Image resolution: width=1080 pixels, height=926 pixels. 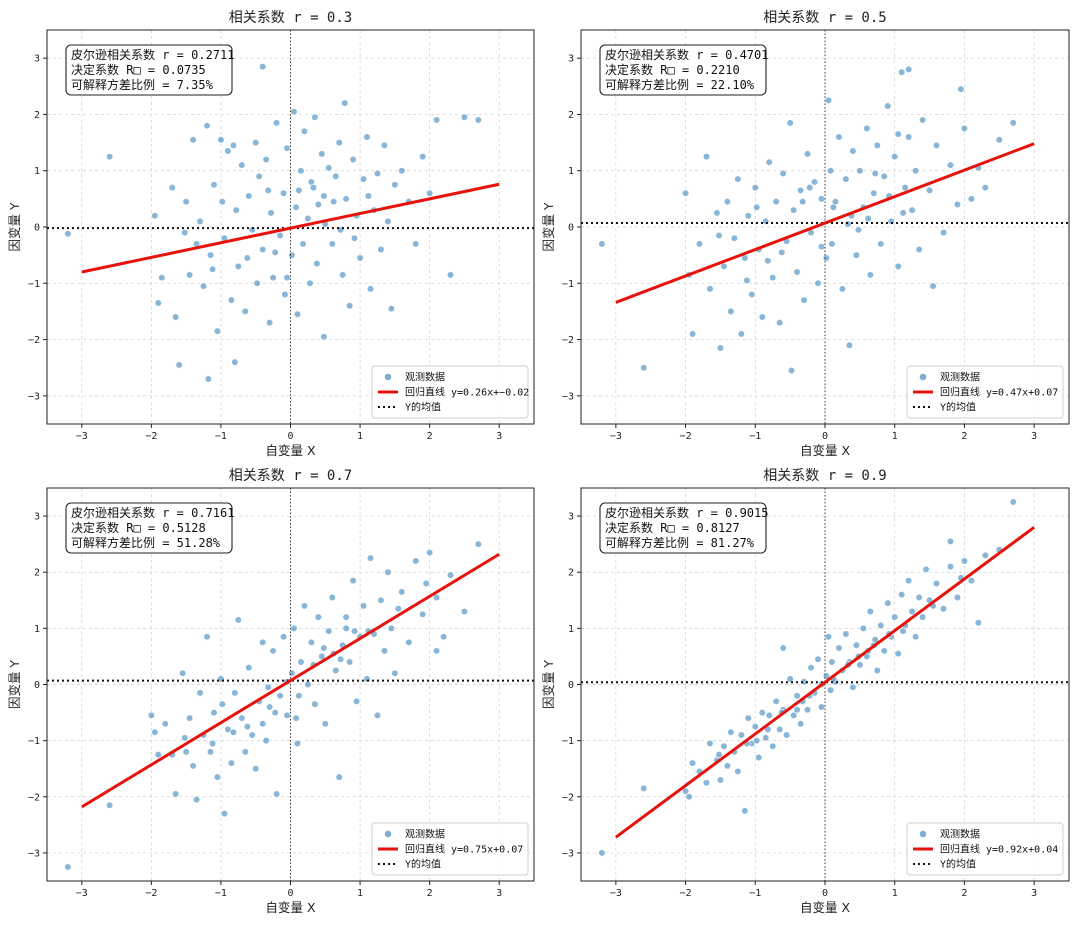 What do you see at coordinates (34, 340) in the screenshot?
I see `y-tick-label: −2` at bounding box center [34, 340].